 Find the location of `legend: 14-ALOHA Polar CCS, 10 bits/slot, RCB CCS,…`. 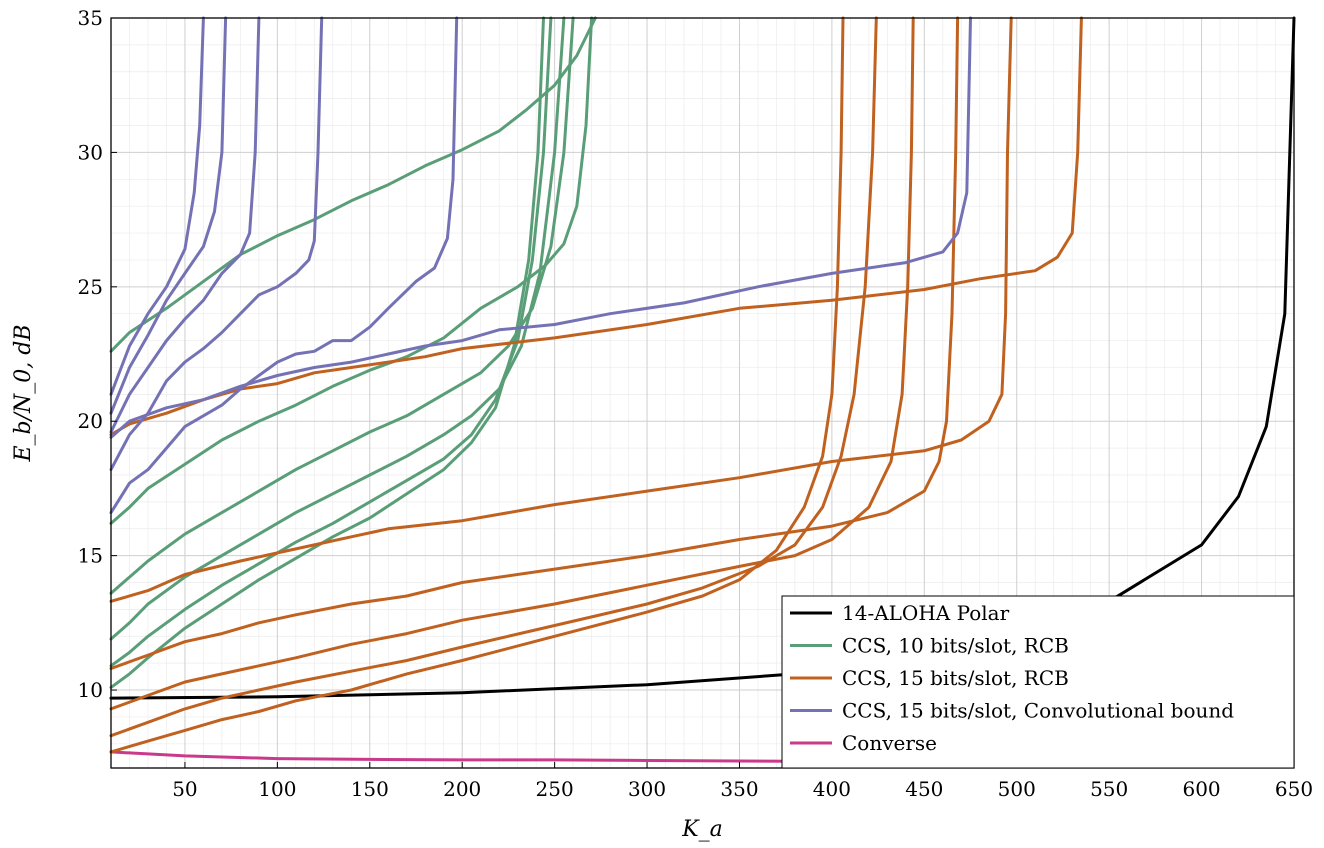

legend: 14-ALOHA Polar CCS, 10 bits/slot, RCB CCS,… is located at coordinates (1038, 682).